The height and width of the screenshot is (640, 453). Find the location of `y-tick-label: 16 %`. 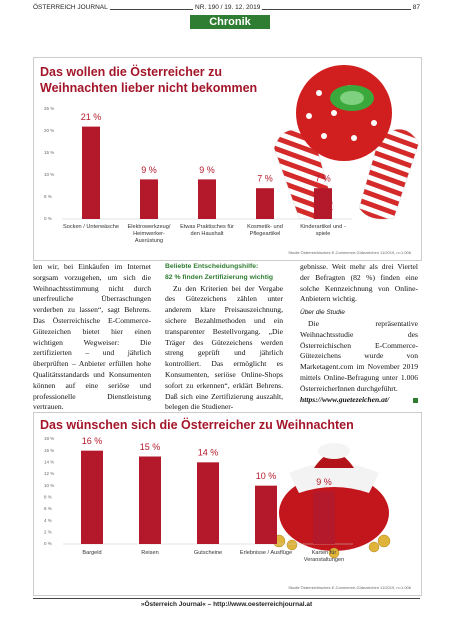

y-tick-label: 16 % is located at coordinates (49, 450).